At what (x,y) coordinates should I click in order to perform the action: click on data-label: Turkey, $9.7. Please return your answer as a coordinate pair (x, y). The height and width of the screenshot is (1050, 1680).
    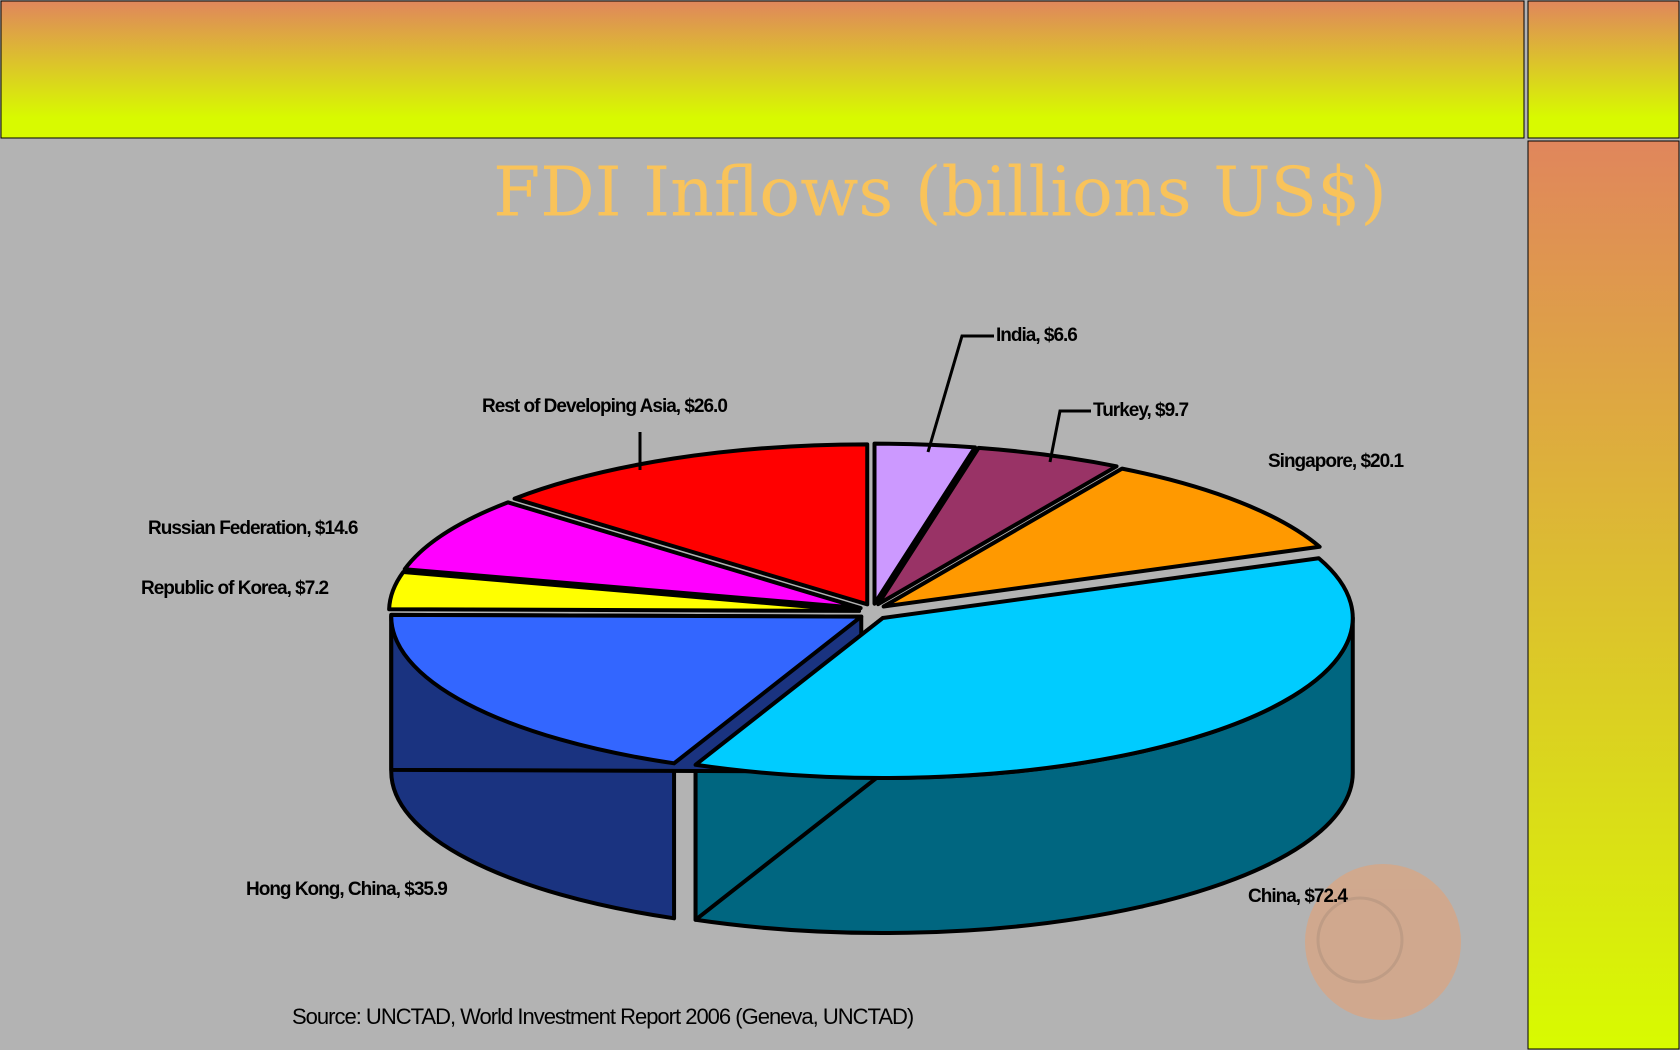
    Looking at the image, I should click on (1140, 410).